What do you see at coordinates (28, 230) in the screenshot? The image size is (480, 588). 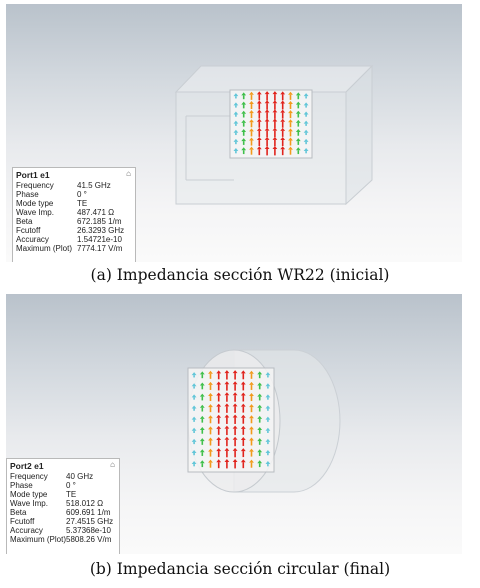 I see `property-label: Fcutoff` at bounding box center [28, 230].